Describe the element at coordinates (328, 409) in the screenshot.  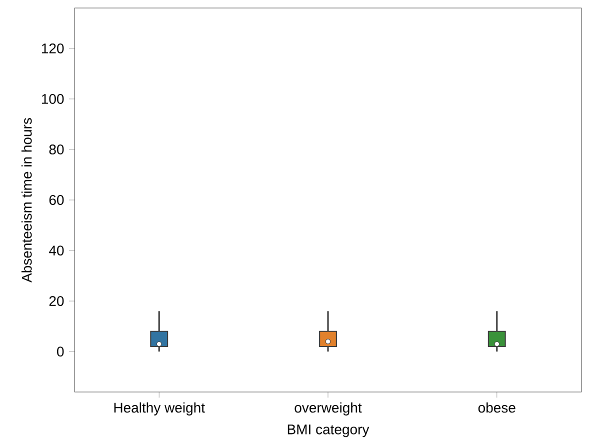
I see `x-tick-label: overweight` at that location.